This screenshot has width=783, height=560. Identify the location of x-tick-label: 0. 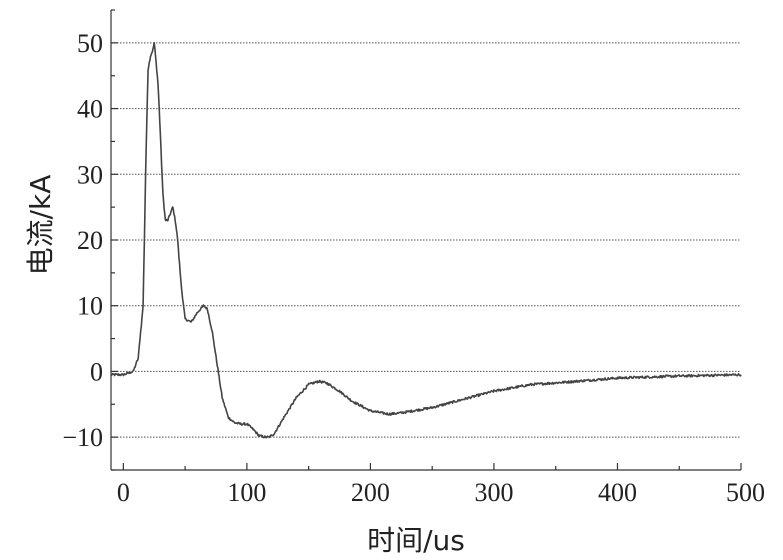
(123, 492).